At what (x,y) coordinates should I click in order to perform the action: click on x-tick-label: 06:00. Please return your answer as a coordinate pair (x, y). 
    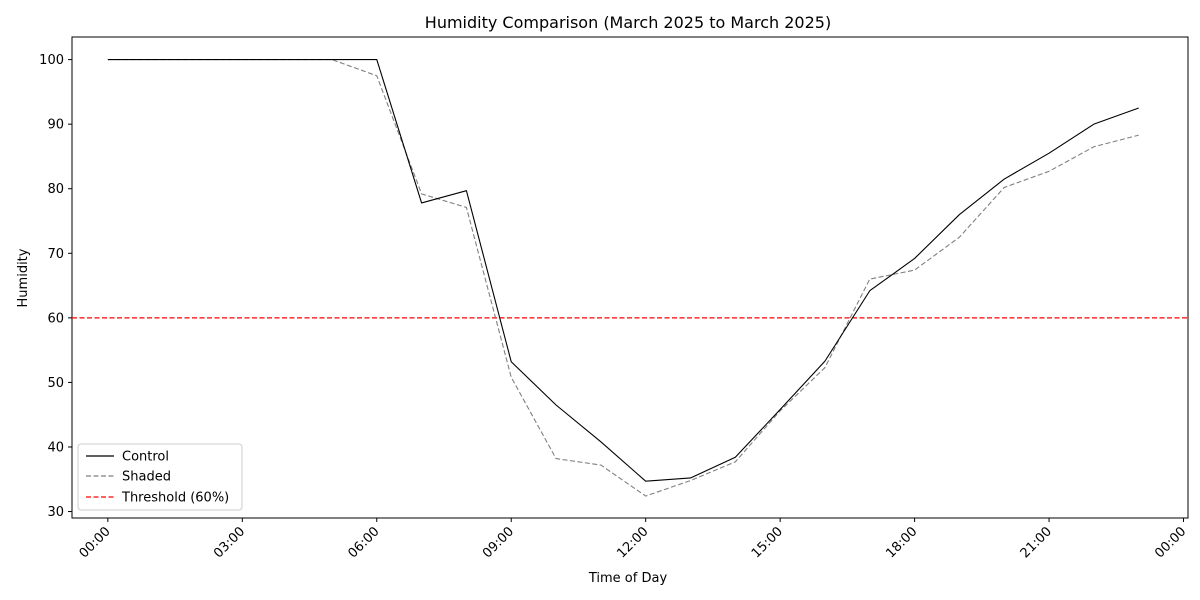
    Looking at the image, I should click on (363, 542).